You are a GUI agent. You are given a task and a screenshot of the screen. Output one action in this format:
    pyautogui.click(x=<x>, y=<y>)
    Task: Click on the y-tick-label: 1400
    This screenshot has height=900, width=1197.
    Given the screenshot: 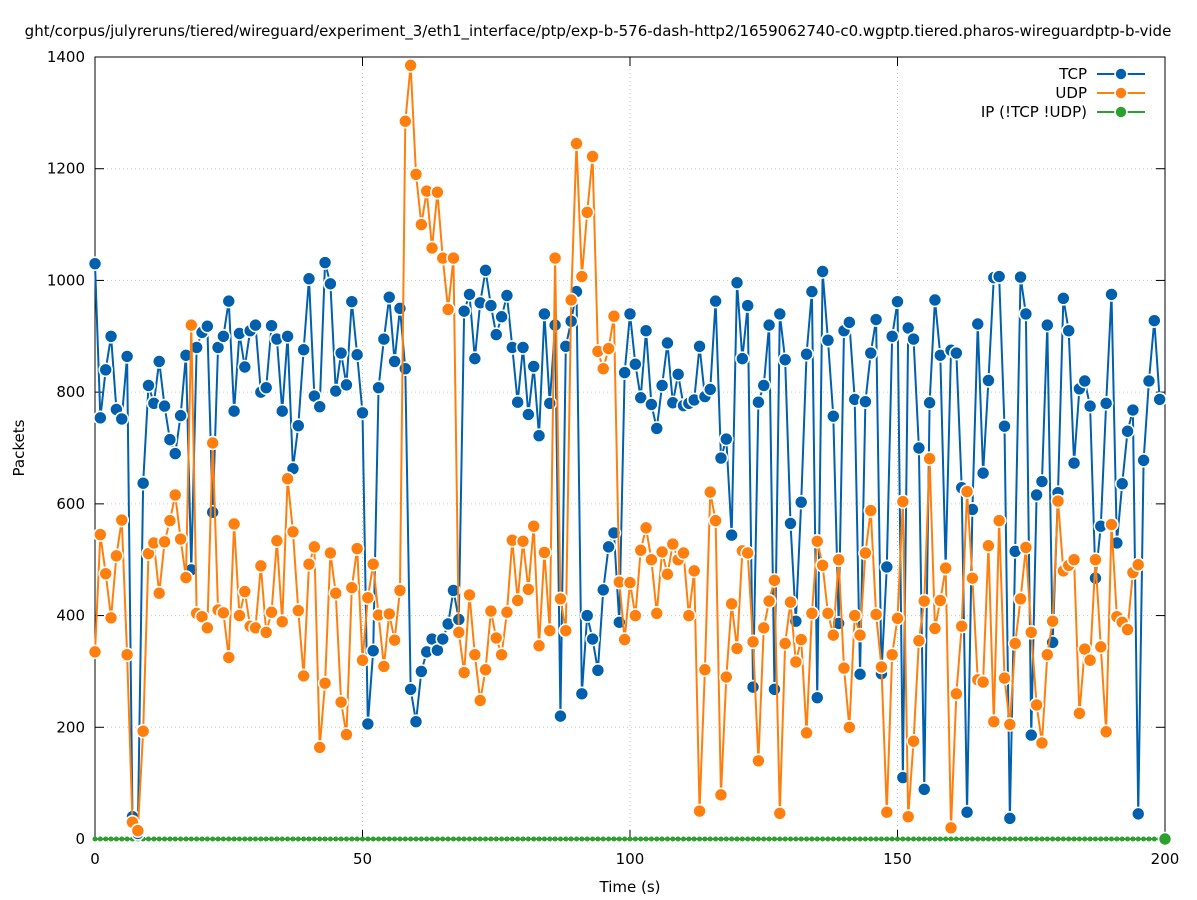 What is the action you would take?
    pyautogui.click(x=66, y=57)
    